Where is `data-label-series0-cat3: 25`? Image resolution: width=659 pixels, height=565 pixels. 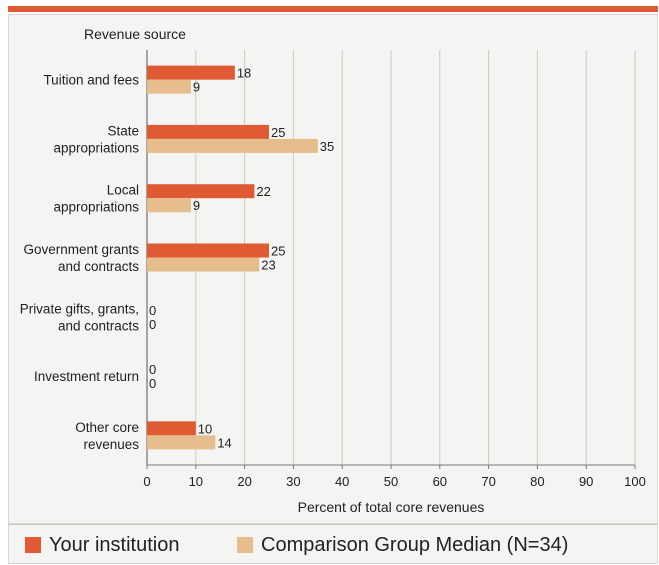
data-label-series0-cat3: 25 is located at coordinates (278, 251).